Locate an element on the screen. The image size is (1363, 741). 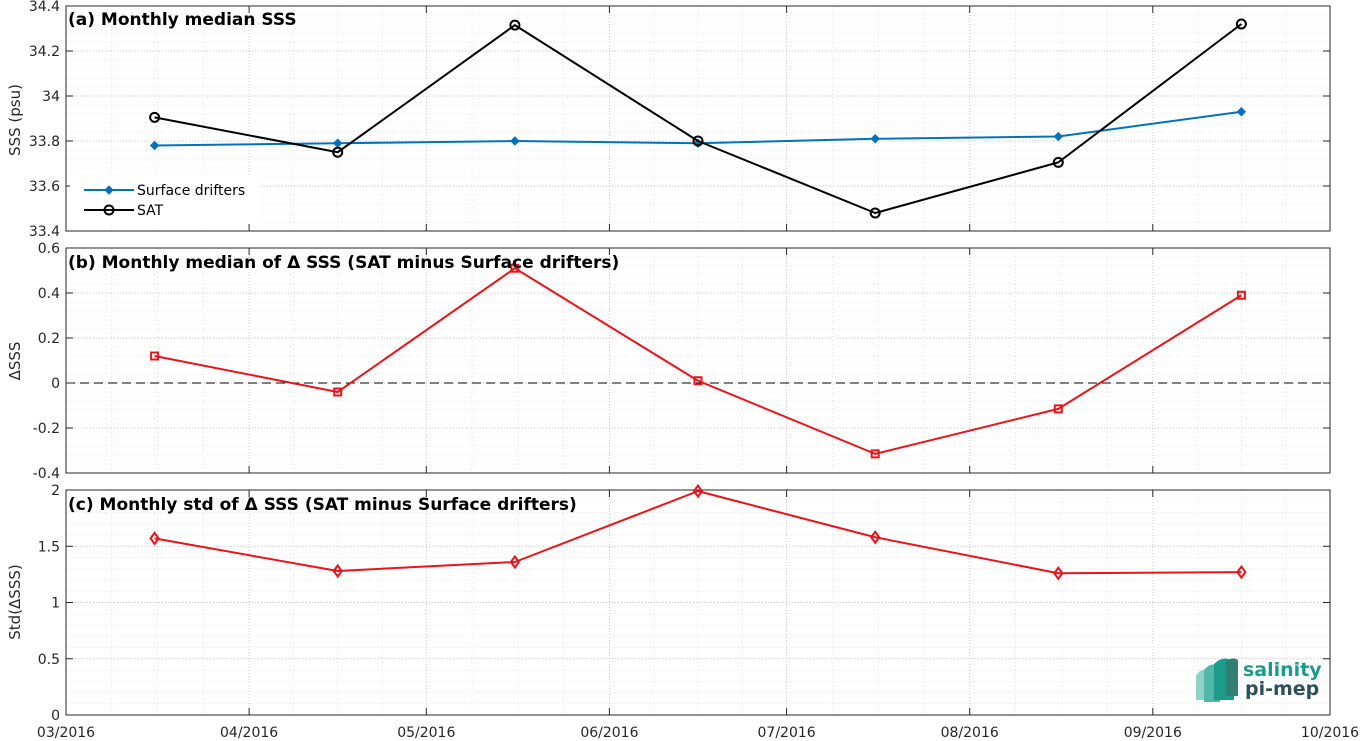
panel-b-ytick-label: 0.4 is located at coordinates (49, 294).